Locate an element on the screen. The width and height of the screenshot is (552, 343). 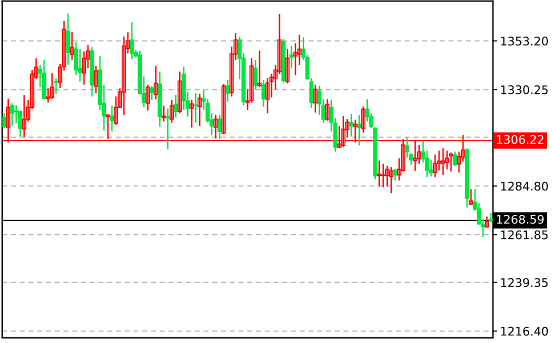
y-tick-label: 1284.80 is located at coordinates (524, 186).